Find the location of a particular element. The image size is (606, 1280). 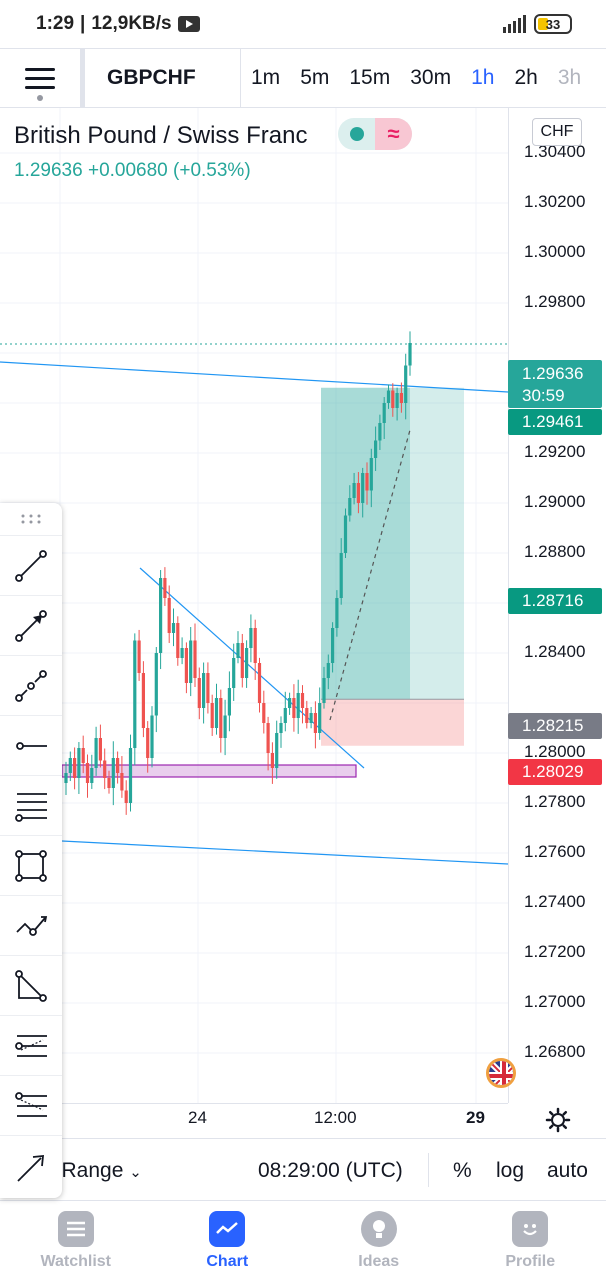

indicator-toggle: ≈ is located at coordinates (375, 134).